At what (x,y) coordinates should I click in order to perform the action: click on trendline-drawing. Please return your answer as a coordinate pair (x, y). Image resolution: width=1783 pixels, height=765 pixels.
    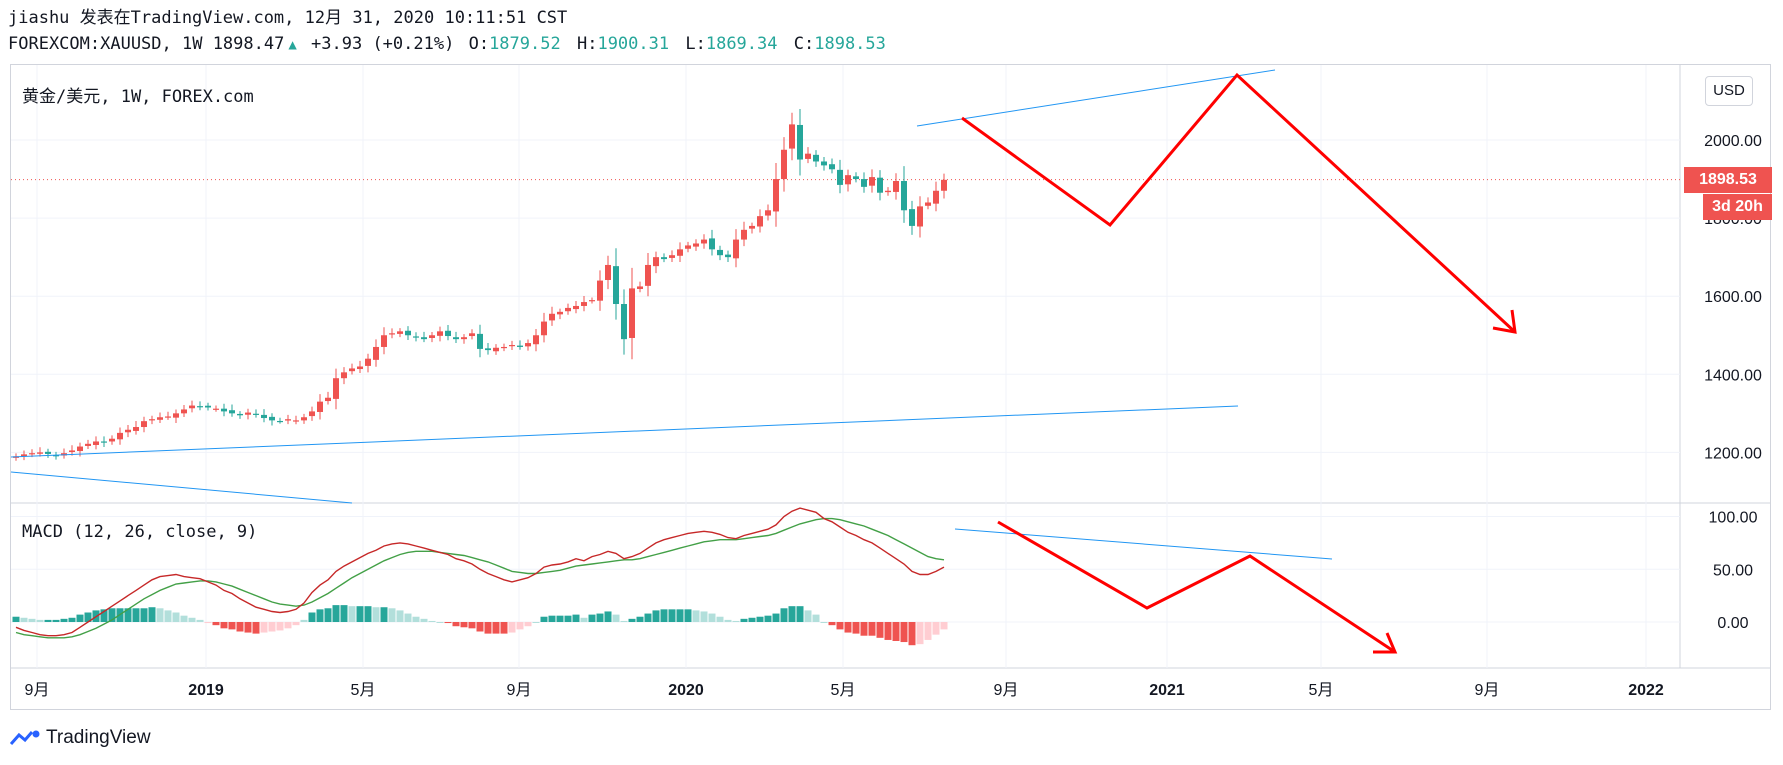
    Looking at the image, I should click on (1096, 98).